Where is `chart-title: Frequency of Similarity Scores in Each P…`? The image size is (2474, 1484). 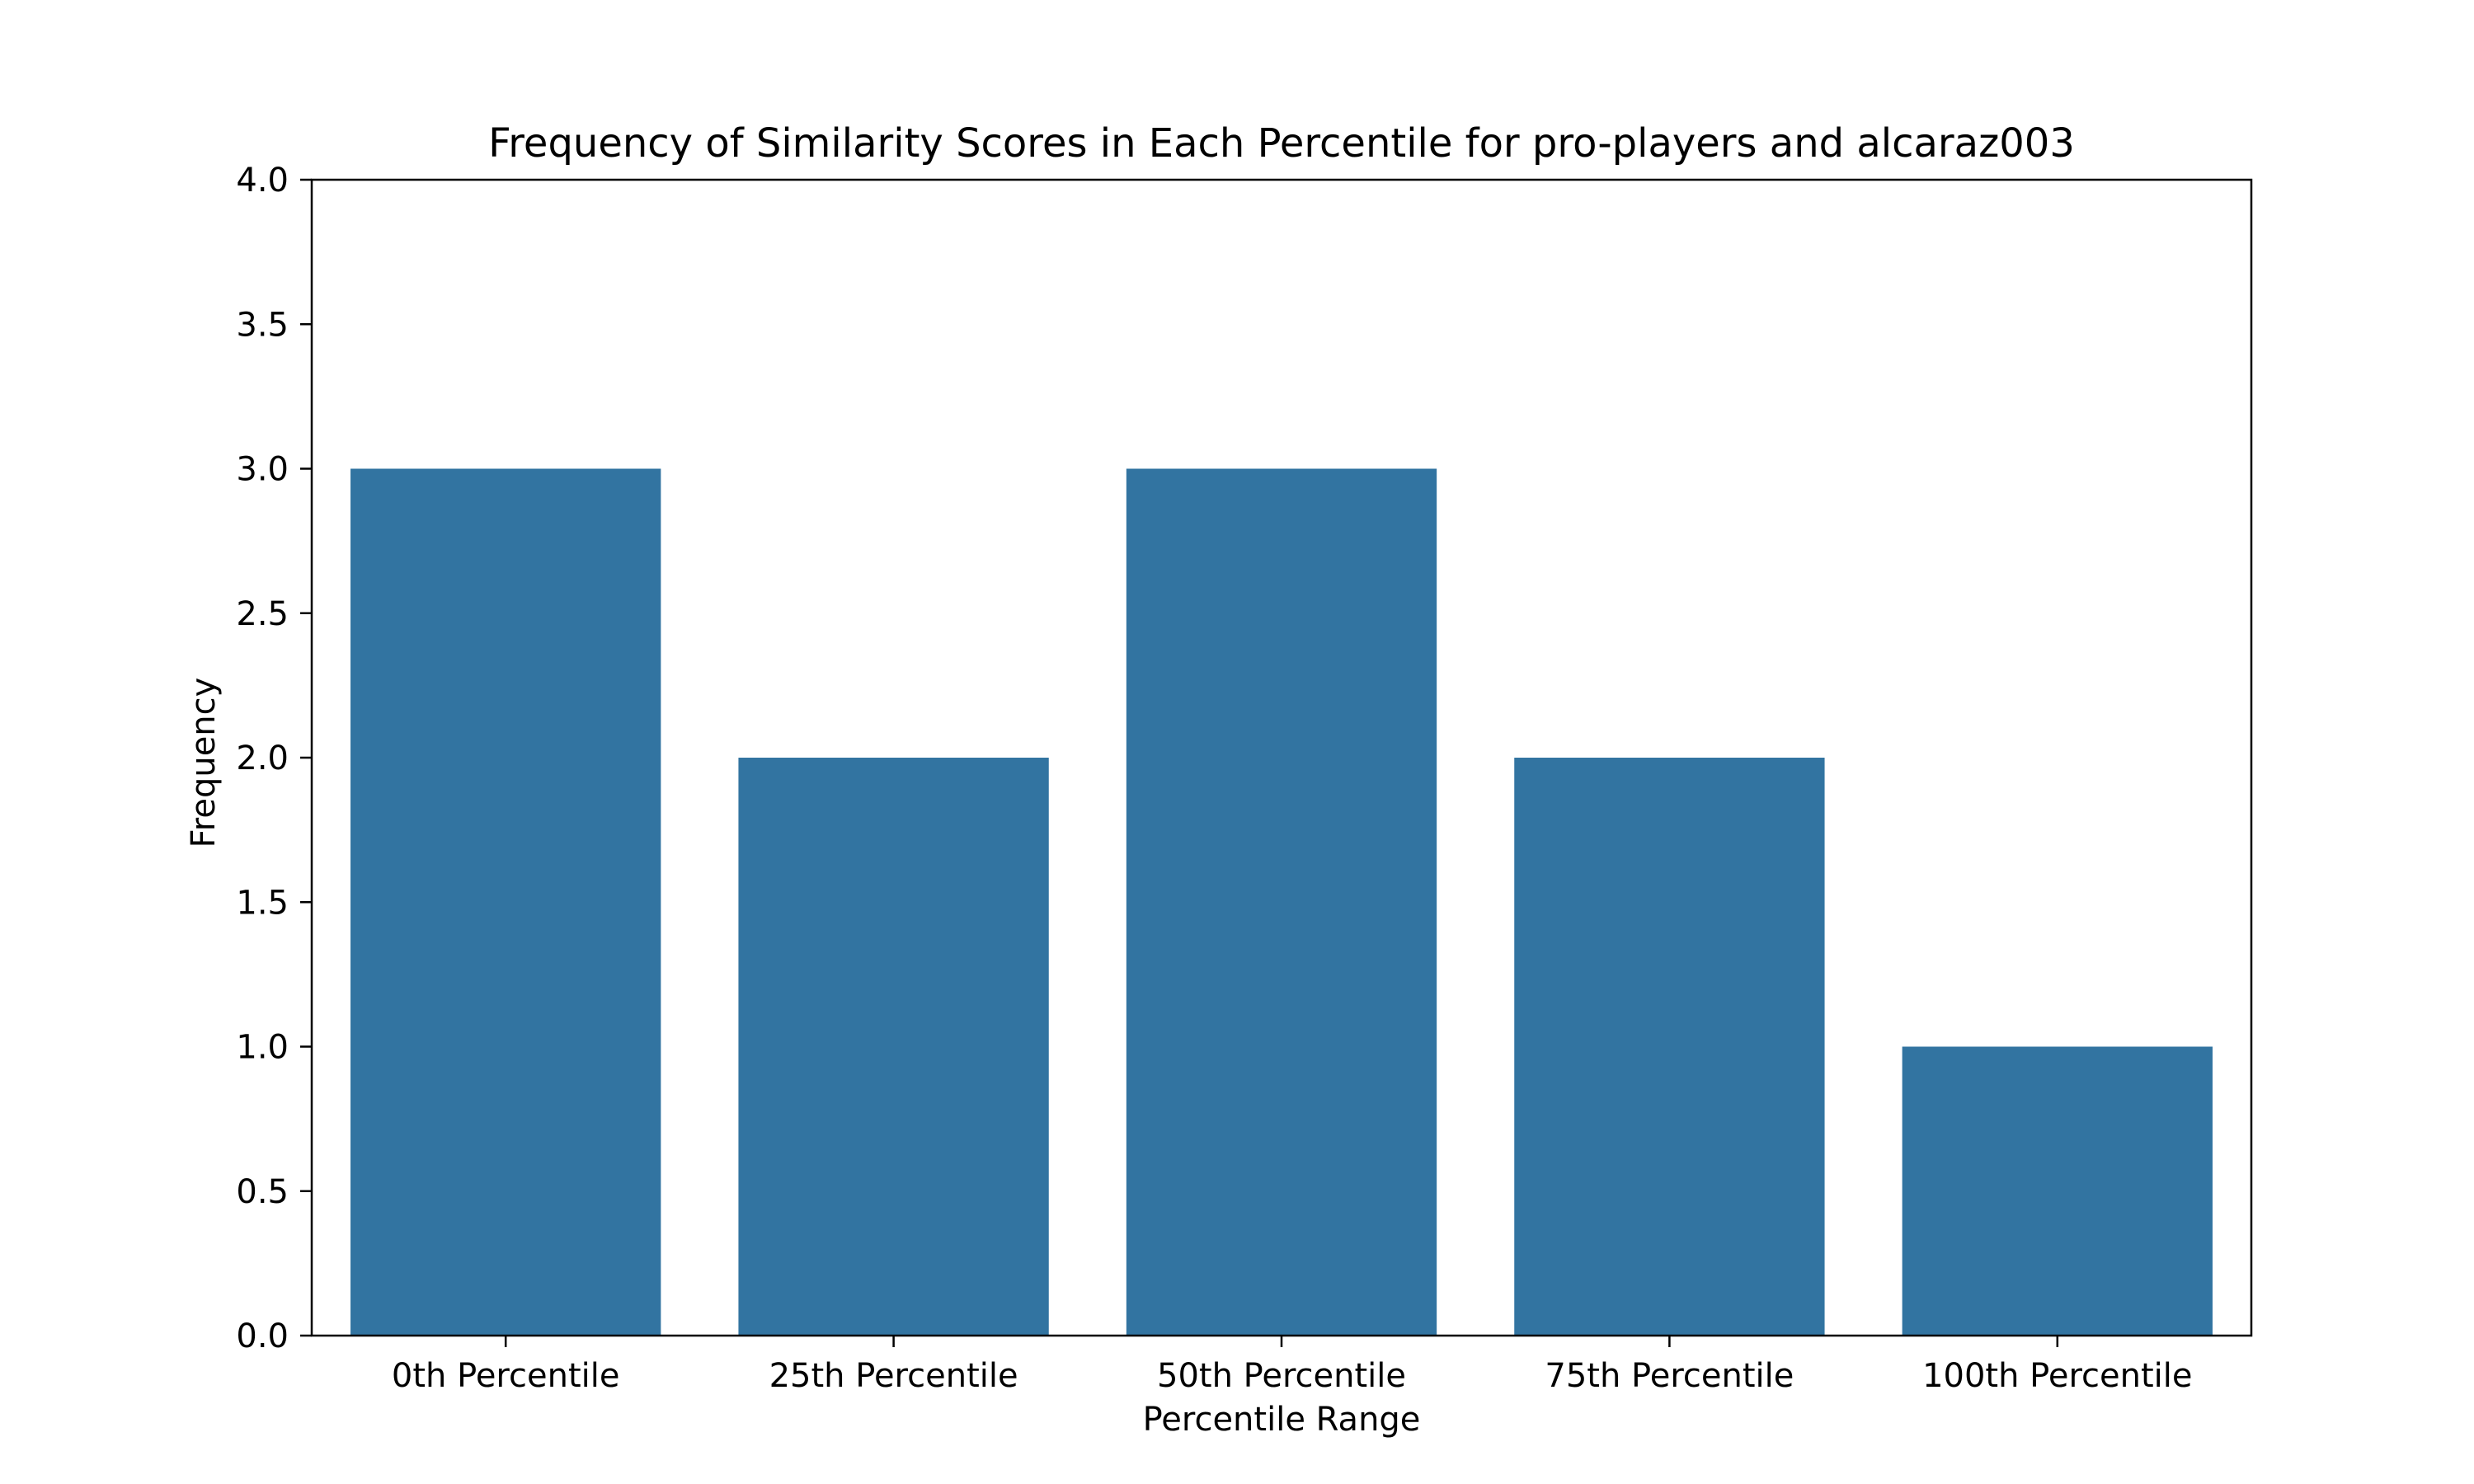 chart-title: Frequency of Similarity Scores in Each P… is located at coordinates (1281, 143).